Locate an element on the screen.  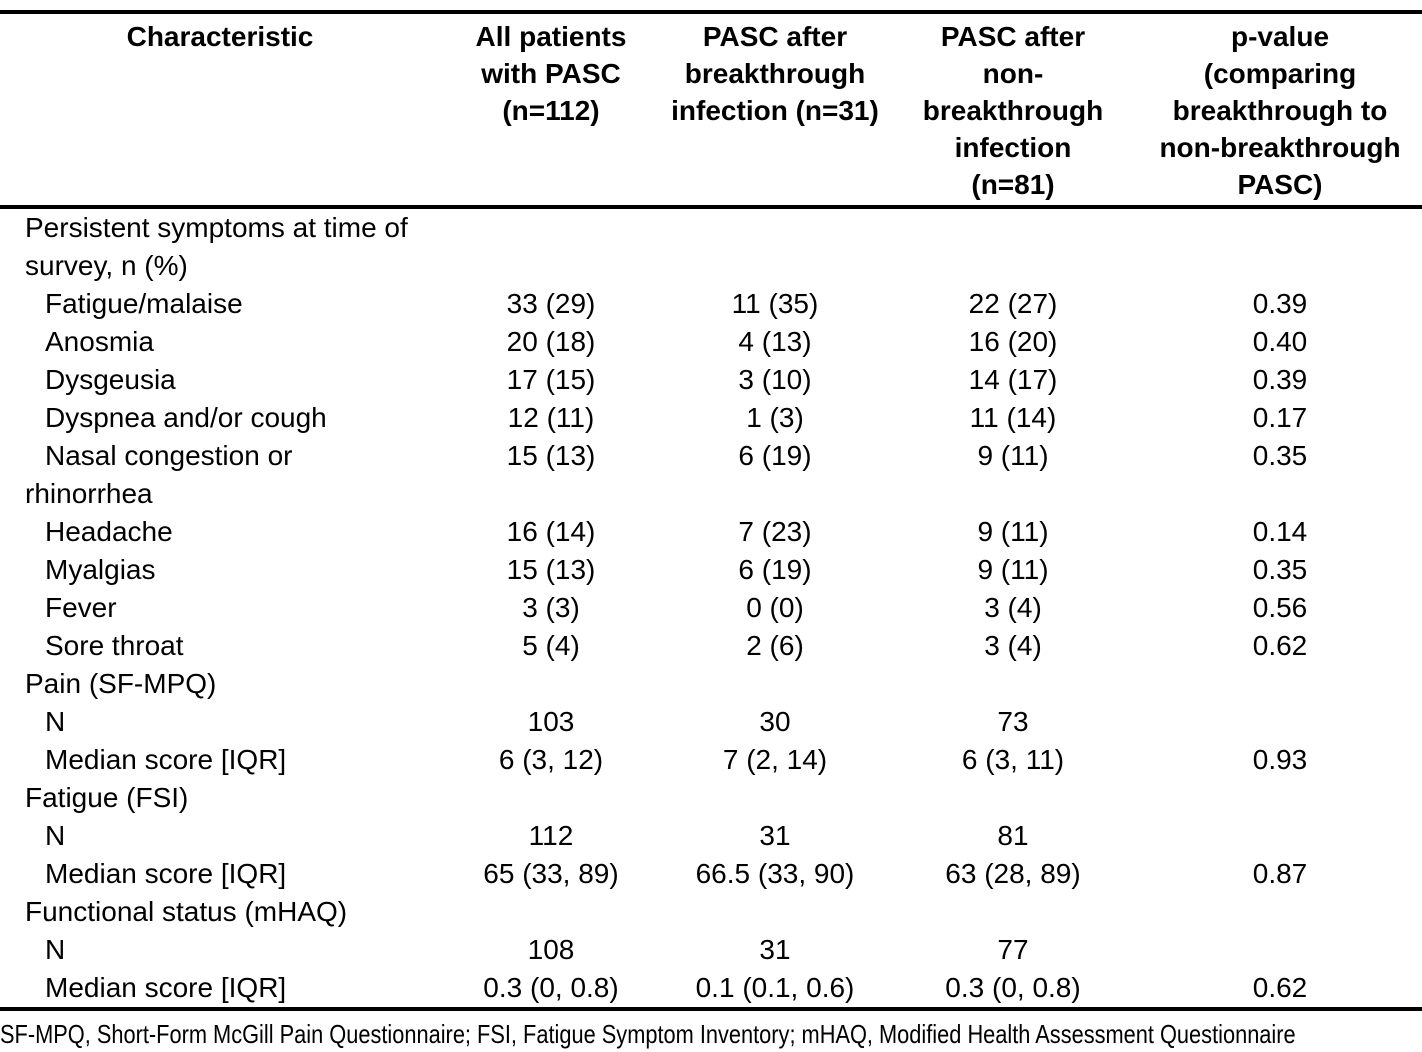
cell-value: 0 (0) is located at coordinates (775, 607).